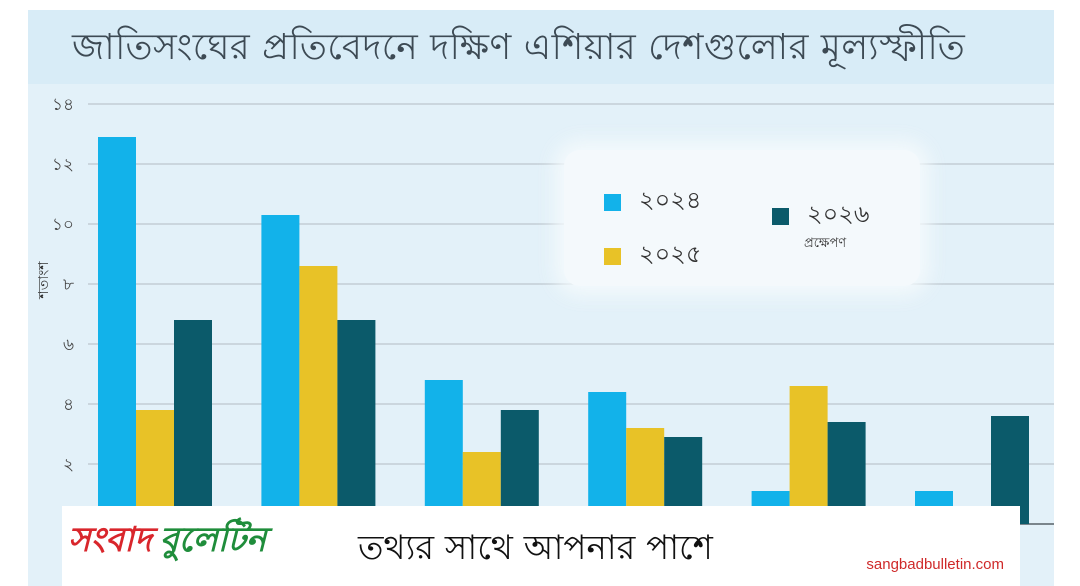 This screenshot has height=586, width=1080. Describe the element at coordinates (607, 458) in the screenshot. I see `bar-series0-group3` at that location.